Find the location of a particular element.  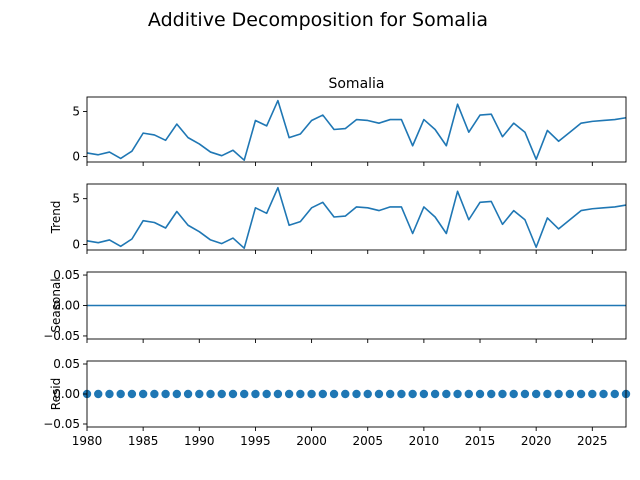

seasonal-ylabel: Seasonal is located at coordinates (56, 305).